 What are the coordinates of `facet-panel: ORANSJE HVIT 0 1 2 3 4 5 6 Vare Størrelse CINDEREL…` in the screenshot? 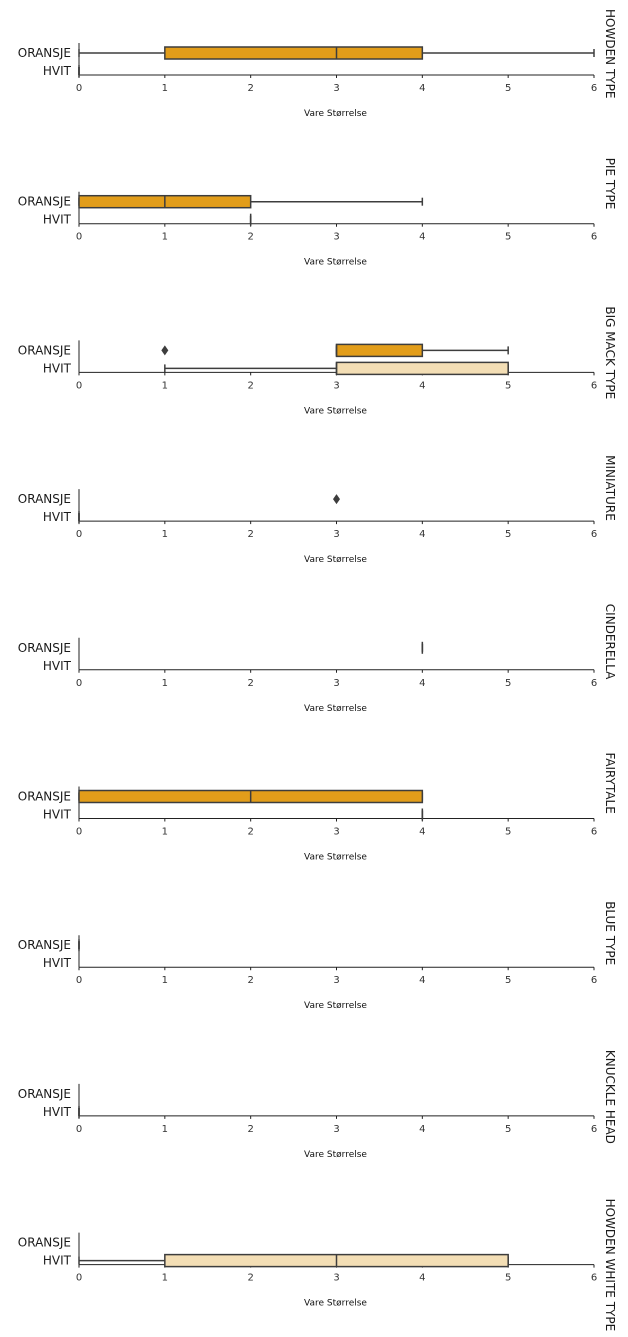 It's located at (317, 659).